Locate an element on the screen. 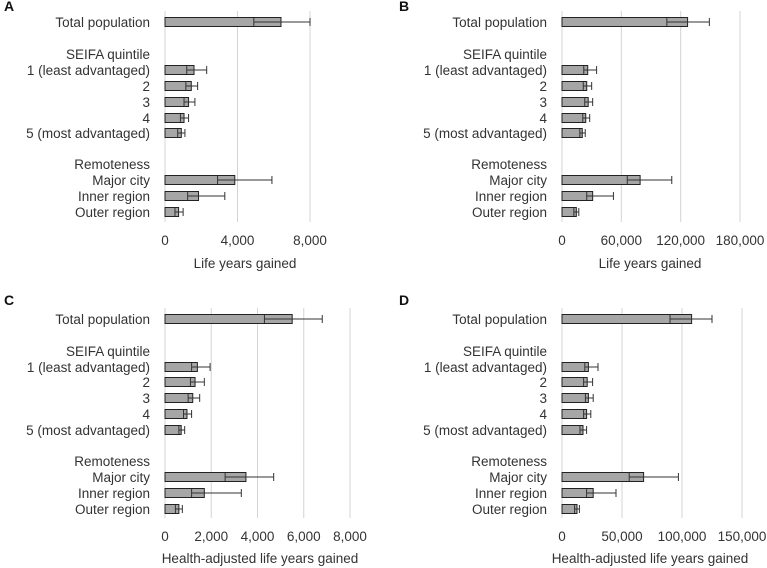 The height and width of the screenshot is (568, 767). panel-a-tick-label-1: 4,000 is located at coordinates (238, 240).